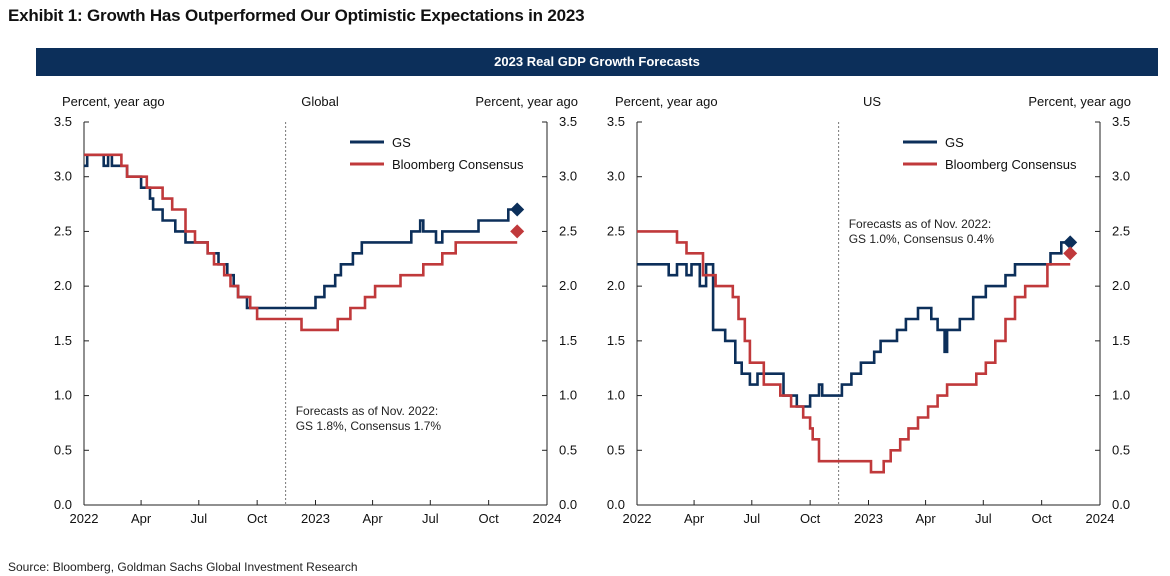 Image resolution: width=1170 pixels, height=576 pixels. Describe the element at coordinates (320, 101) in the screenshot. I see `panel-title: Global` at that location.